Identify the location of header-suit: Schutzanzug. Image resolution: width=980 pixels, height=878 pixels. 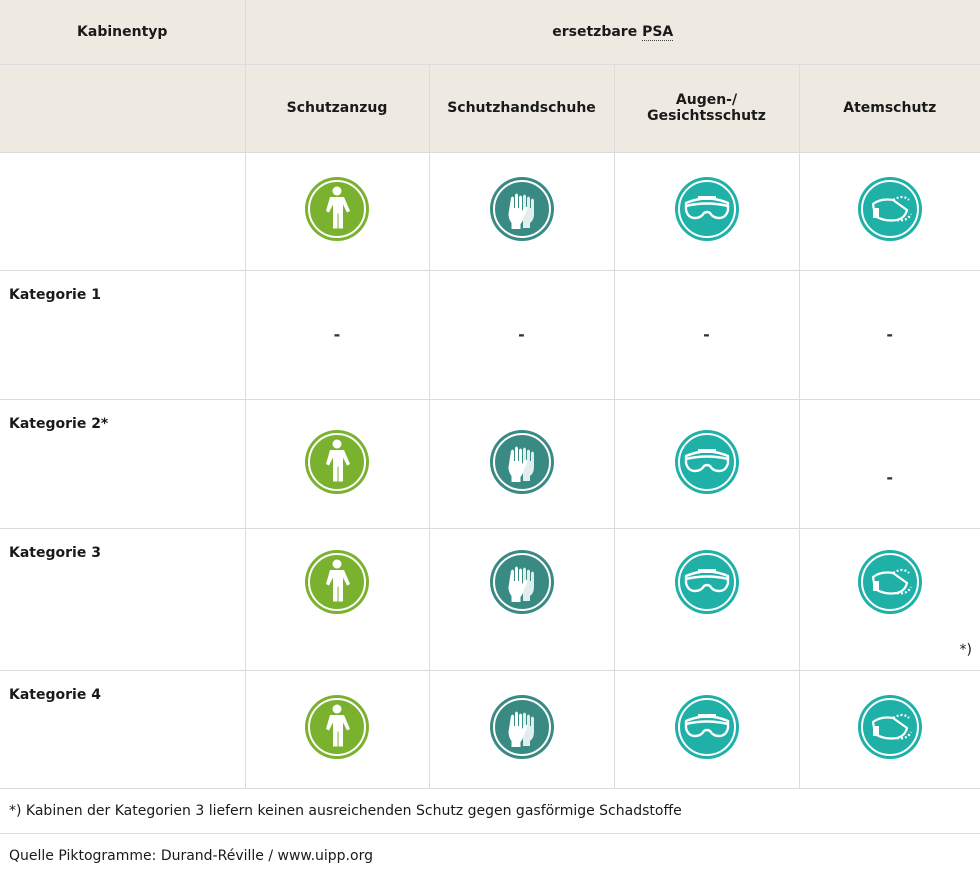
(337, 108).